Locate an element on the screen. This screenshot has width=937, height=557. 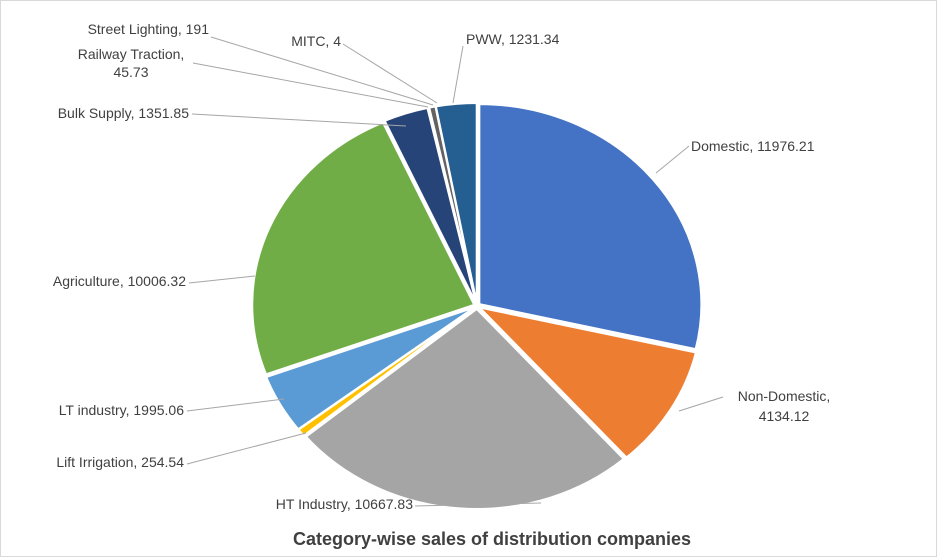
data-label: Lift Irrigation, 254.54 is located at coordinates (120, 462).